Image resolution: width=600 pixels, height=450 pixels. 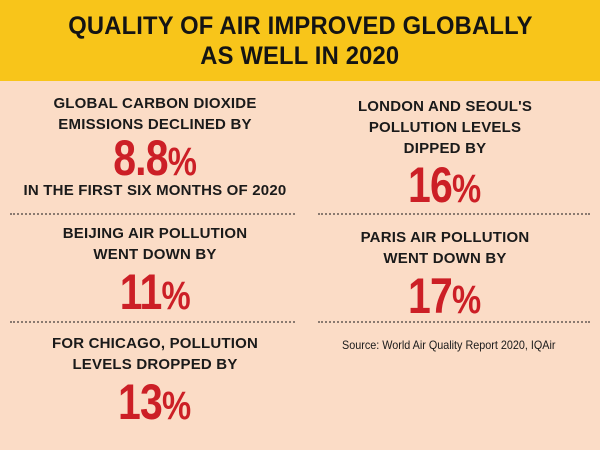 I want to click on fact-chicago-value: 13%, so click(x=155, y=402).